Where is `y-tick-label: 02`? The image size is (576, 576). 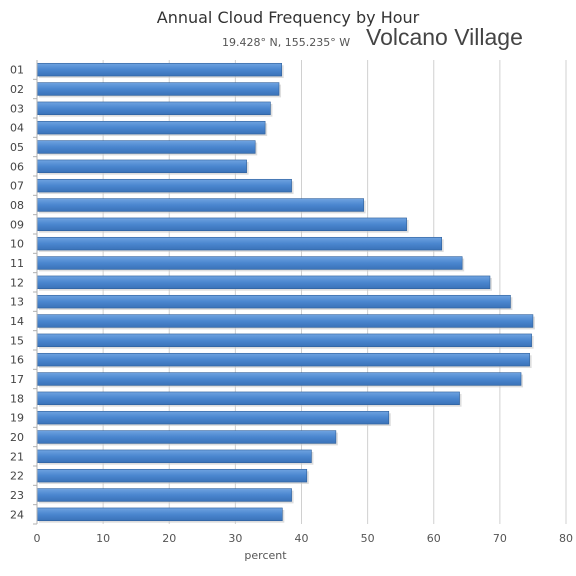 y-tick-label: 02 is located at coordinates (17, 89).